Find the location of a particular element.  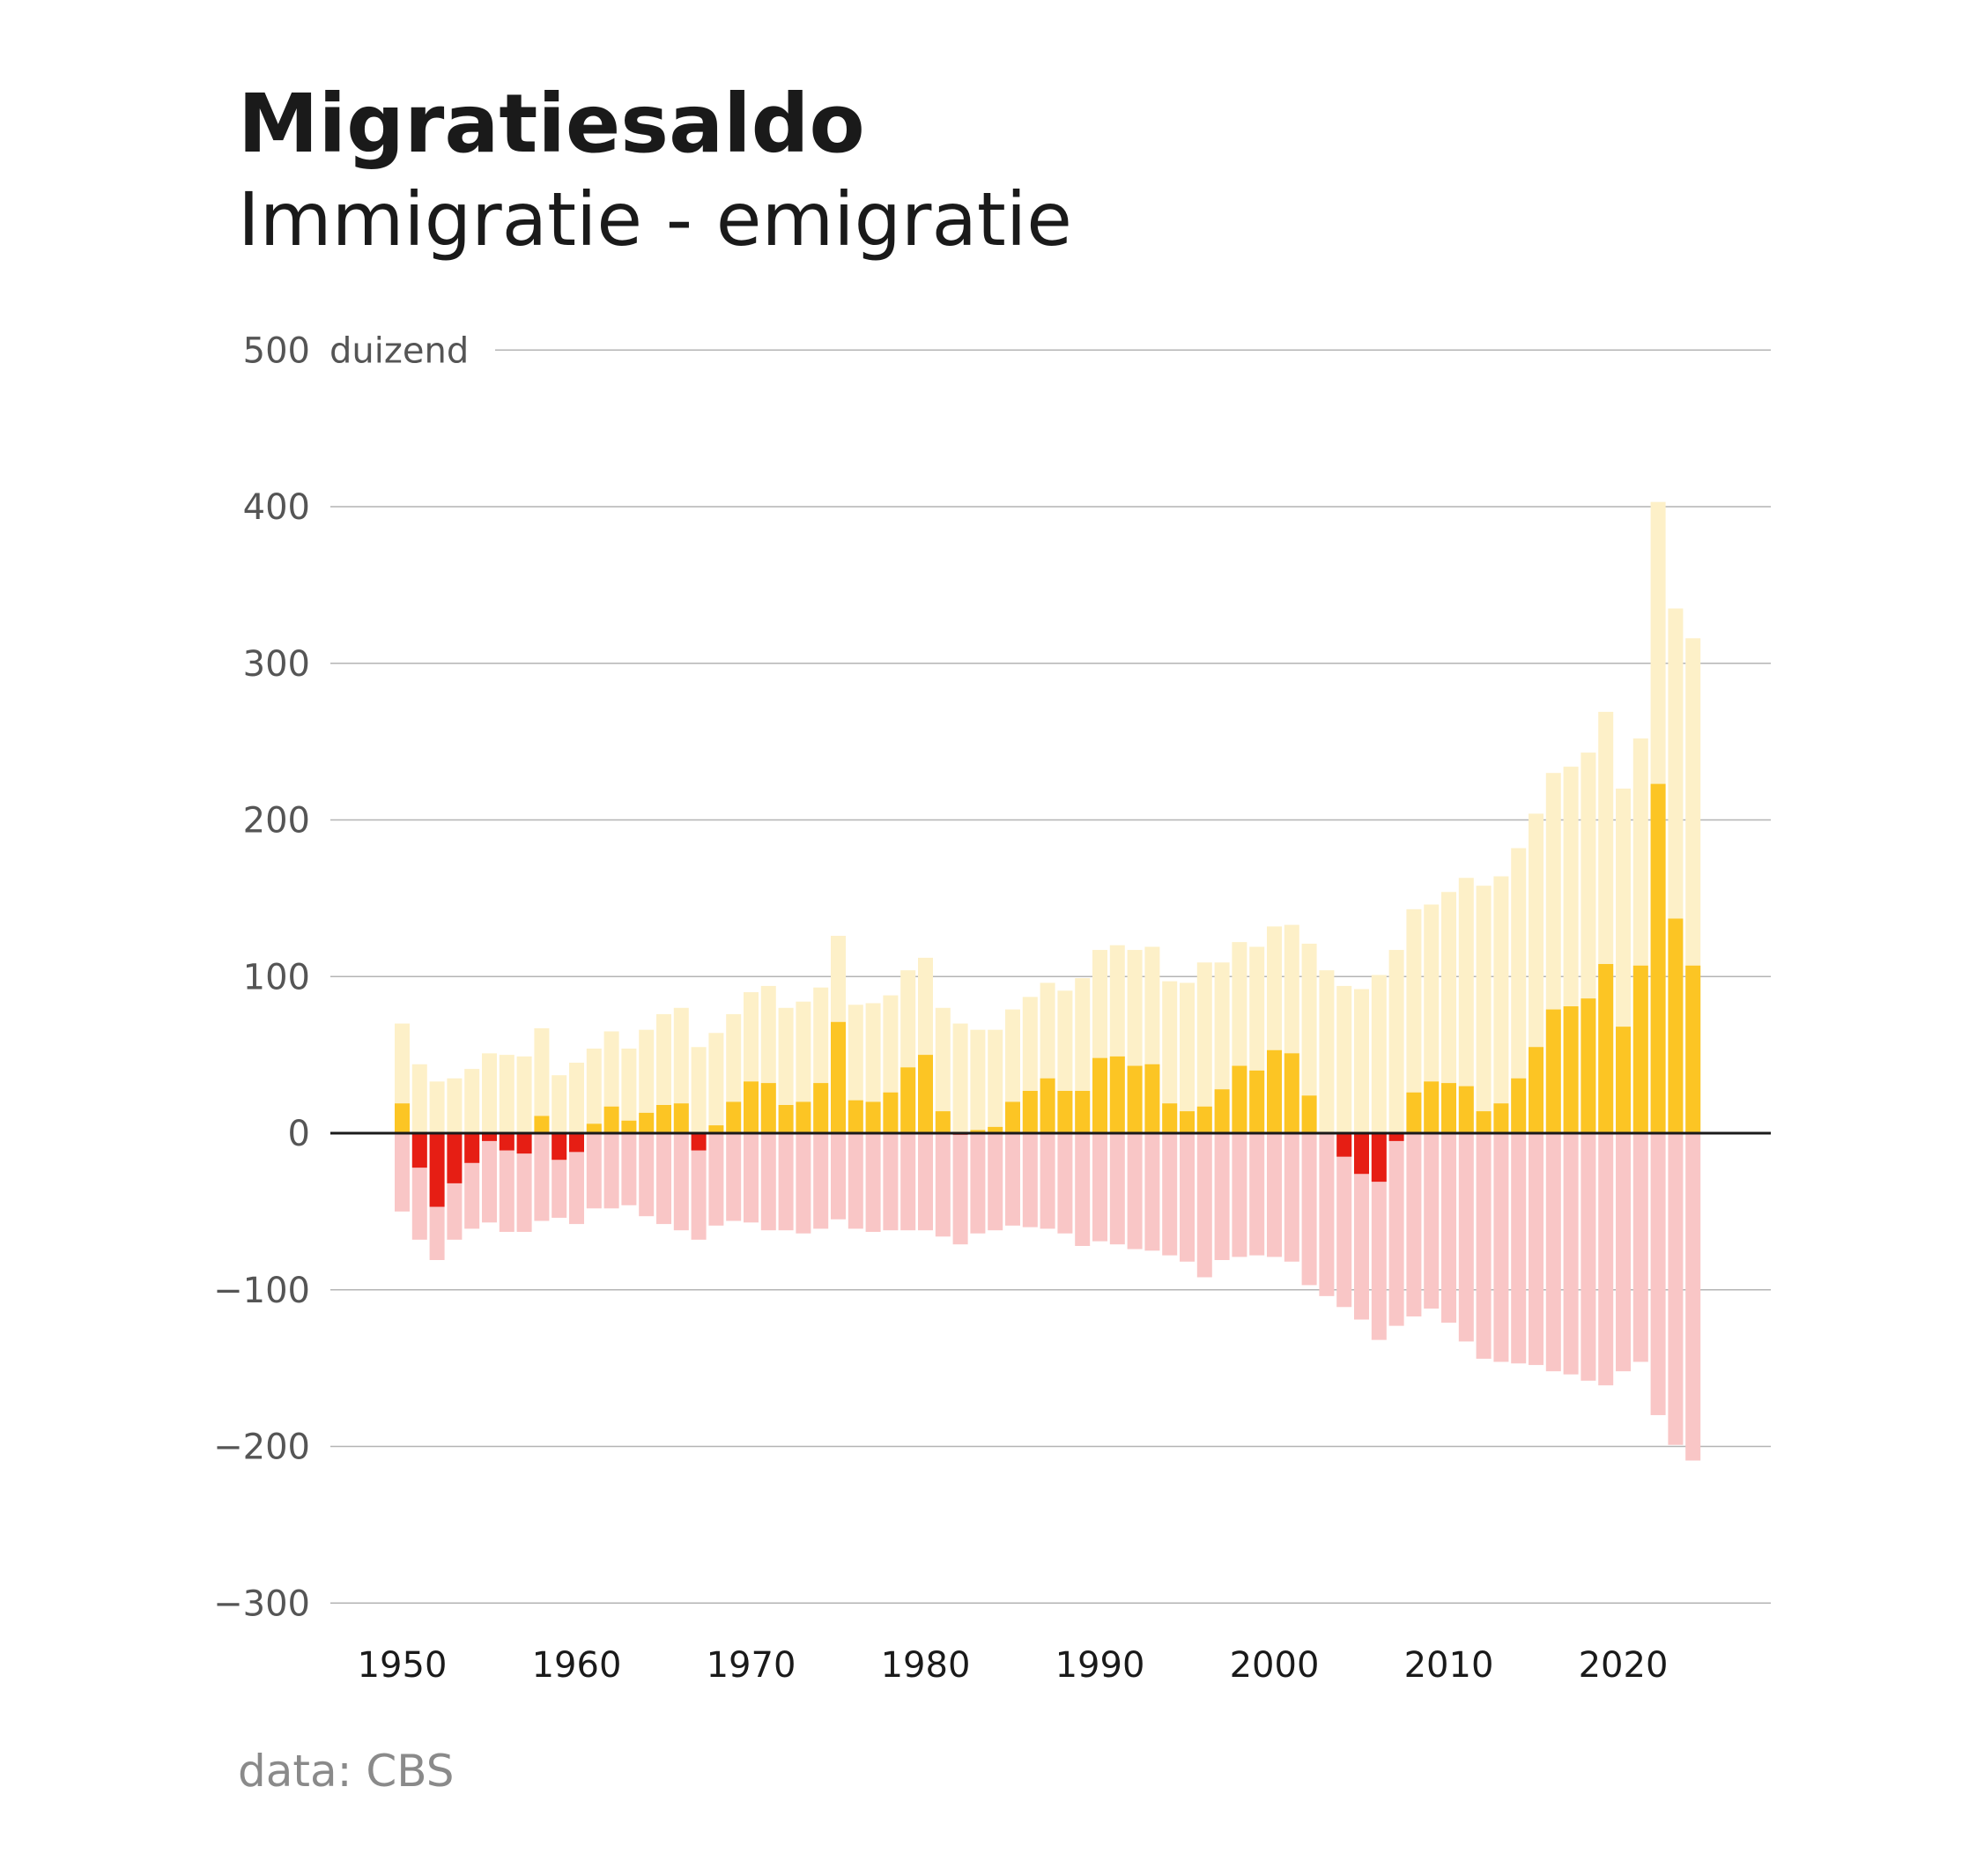

net-bar-2002 is located at coordinates (1309, 1114).